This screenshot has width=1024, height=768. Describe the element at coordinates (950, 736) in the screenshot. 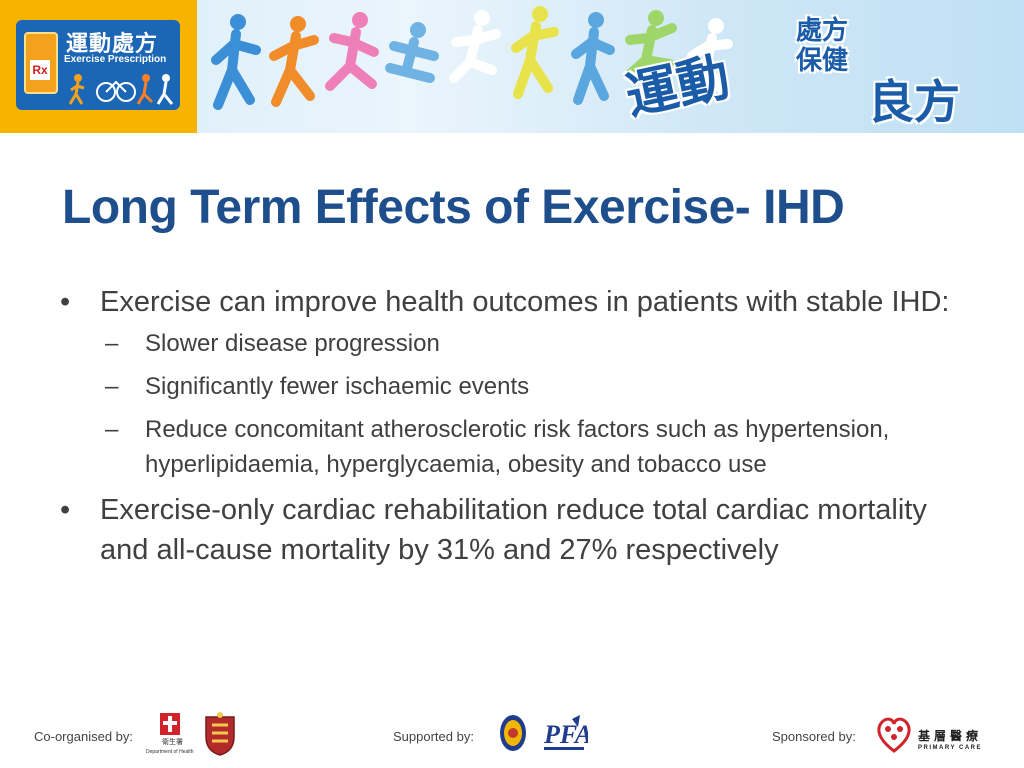

I see `primary-care-chinese-text: 基層醫療` at that location.